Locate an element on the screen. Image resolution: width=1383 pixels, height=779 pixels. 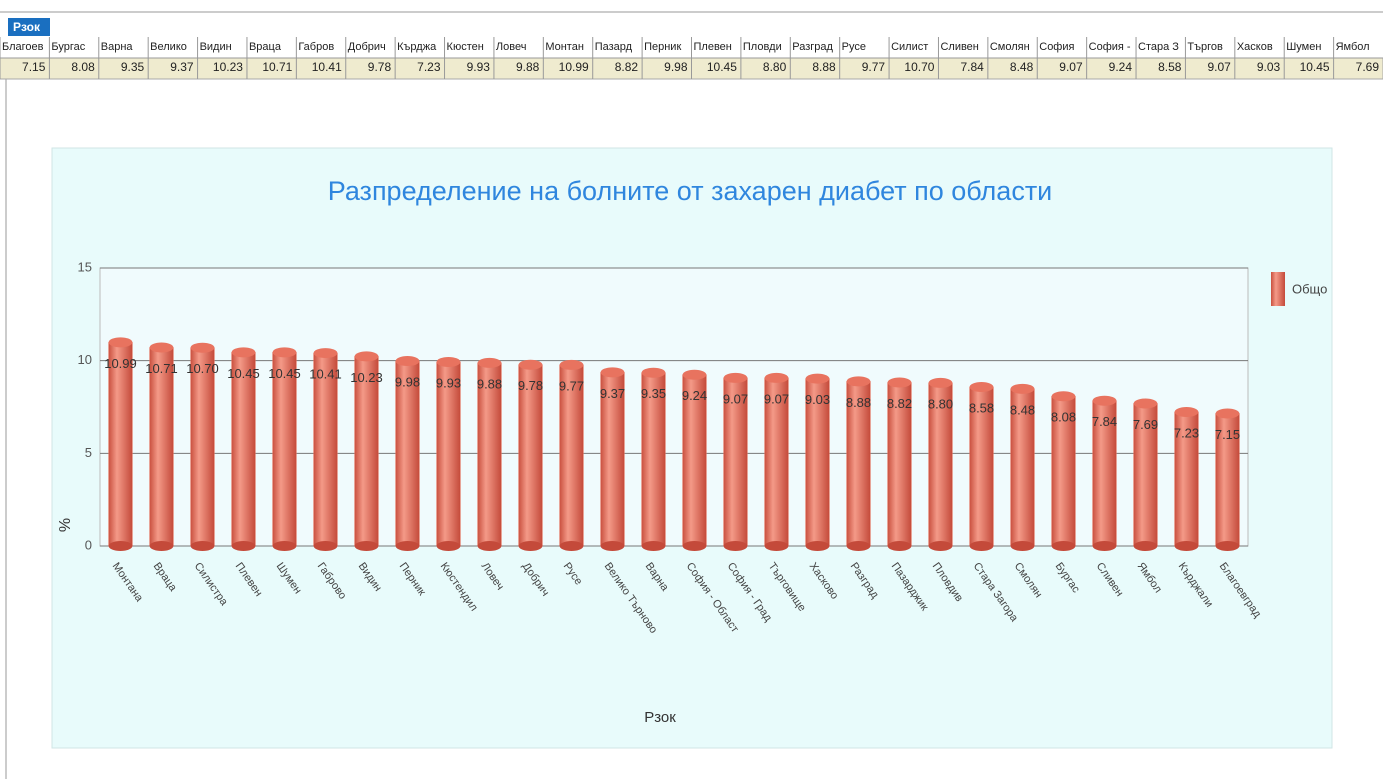
data-label: 9.03 is located at coordinates (817, 399).